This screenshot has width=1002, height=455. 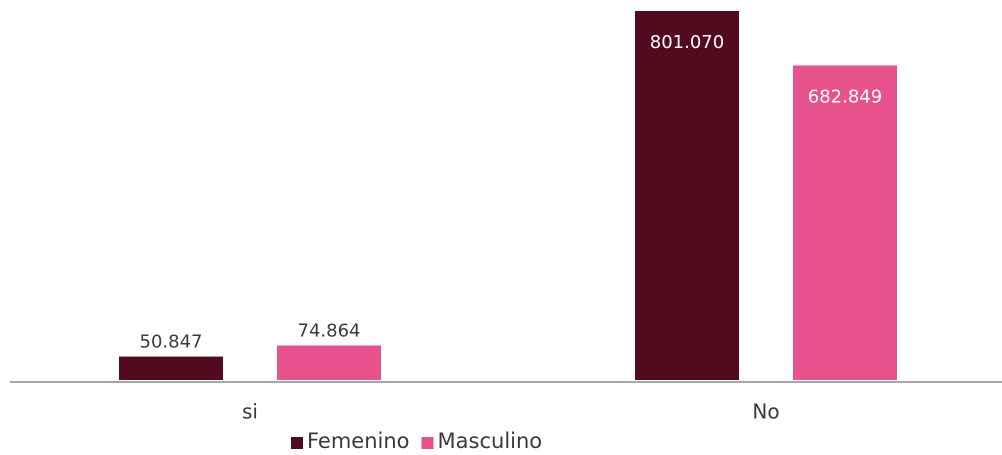 What do you see at coordinates (490, 441) in the screenshot?
I see `legend-label: Masculino` at bounding box center [490, 441].